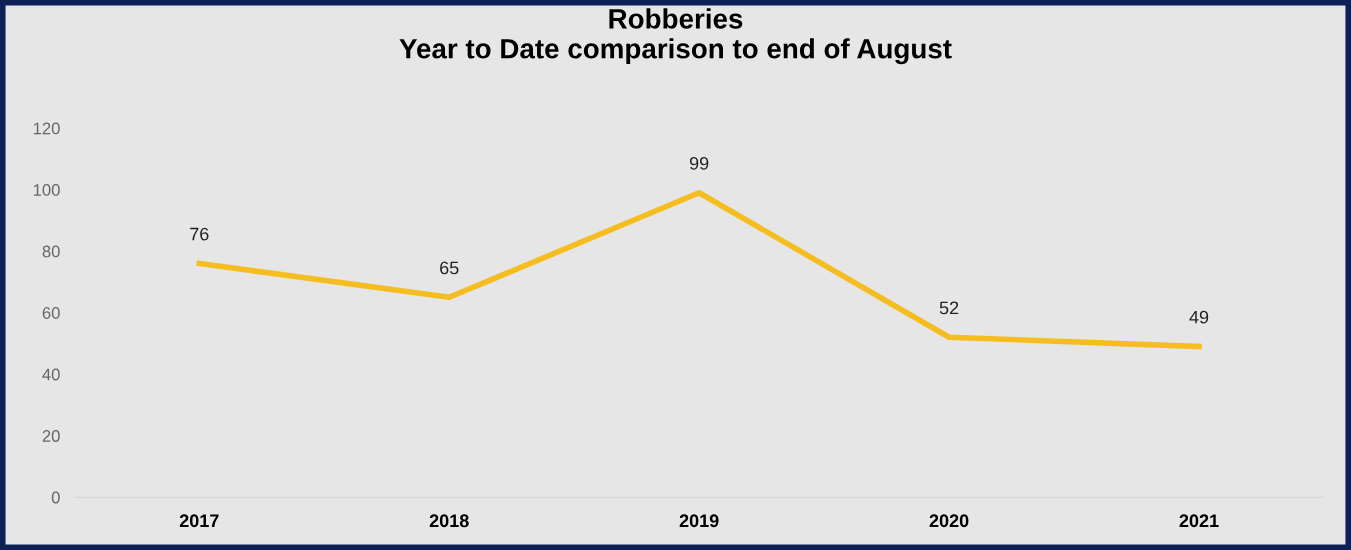 This screenshot has width=1351, height=550. Describe the element at coordinates (1199, 317) in the screenshot. I see `data-label: 49` at that location.